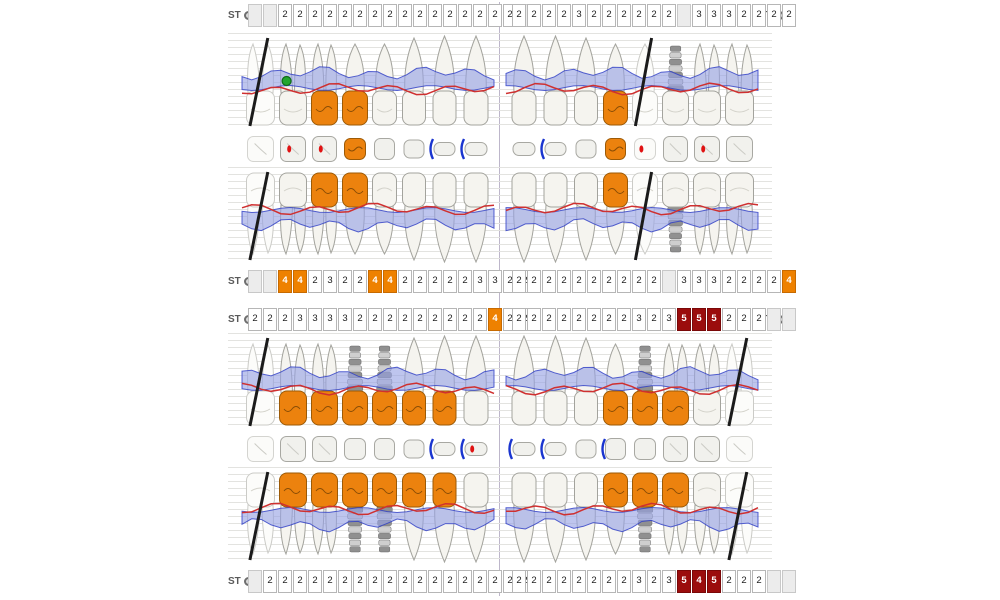 The width and height of the screenshot is (1000, 600). What do you see at coordinates (500, 449) in the screenshot?
I see `lower-occlusal-view` at bounding box center [500, 449].